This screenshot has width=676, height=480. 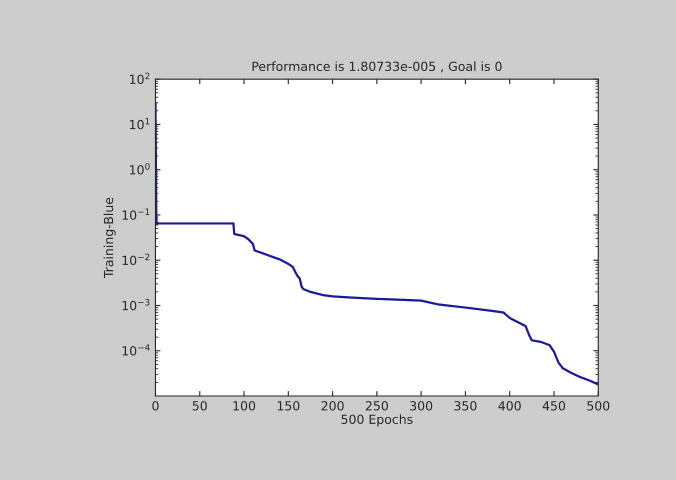 What do you see at coordinates (289, 406) in the screenshot?
I see `x-tick-label: 150` at bounding box center [289, 406].